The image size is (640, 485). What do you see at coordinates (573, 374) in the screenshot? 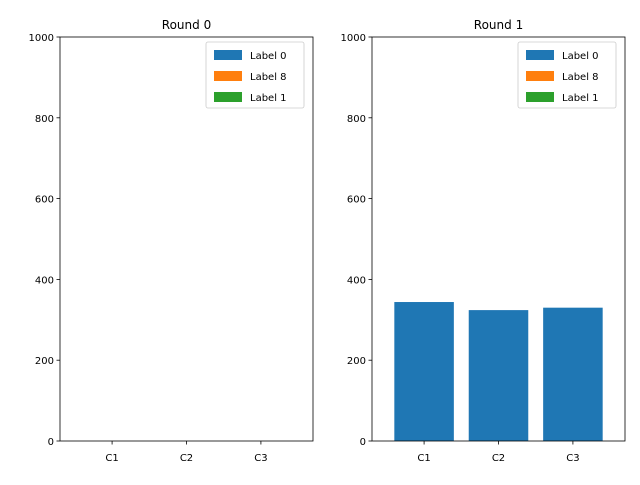
I see `bar-label-0-c3` at bounding box center [573, 374].